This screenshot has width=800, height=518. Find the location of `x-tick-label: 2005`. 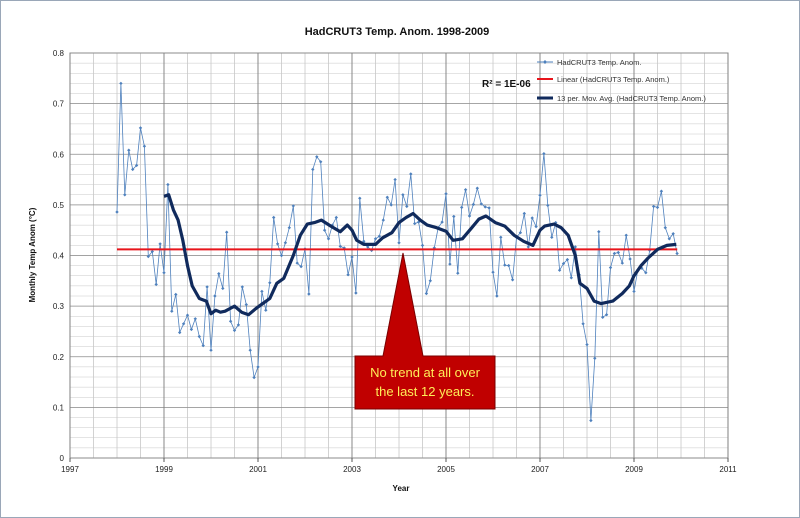

x-tick-label: 2005 is located at coordinates (446, 469).